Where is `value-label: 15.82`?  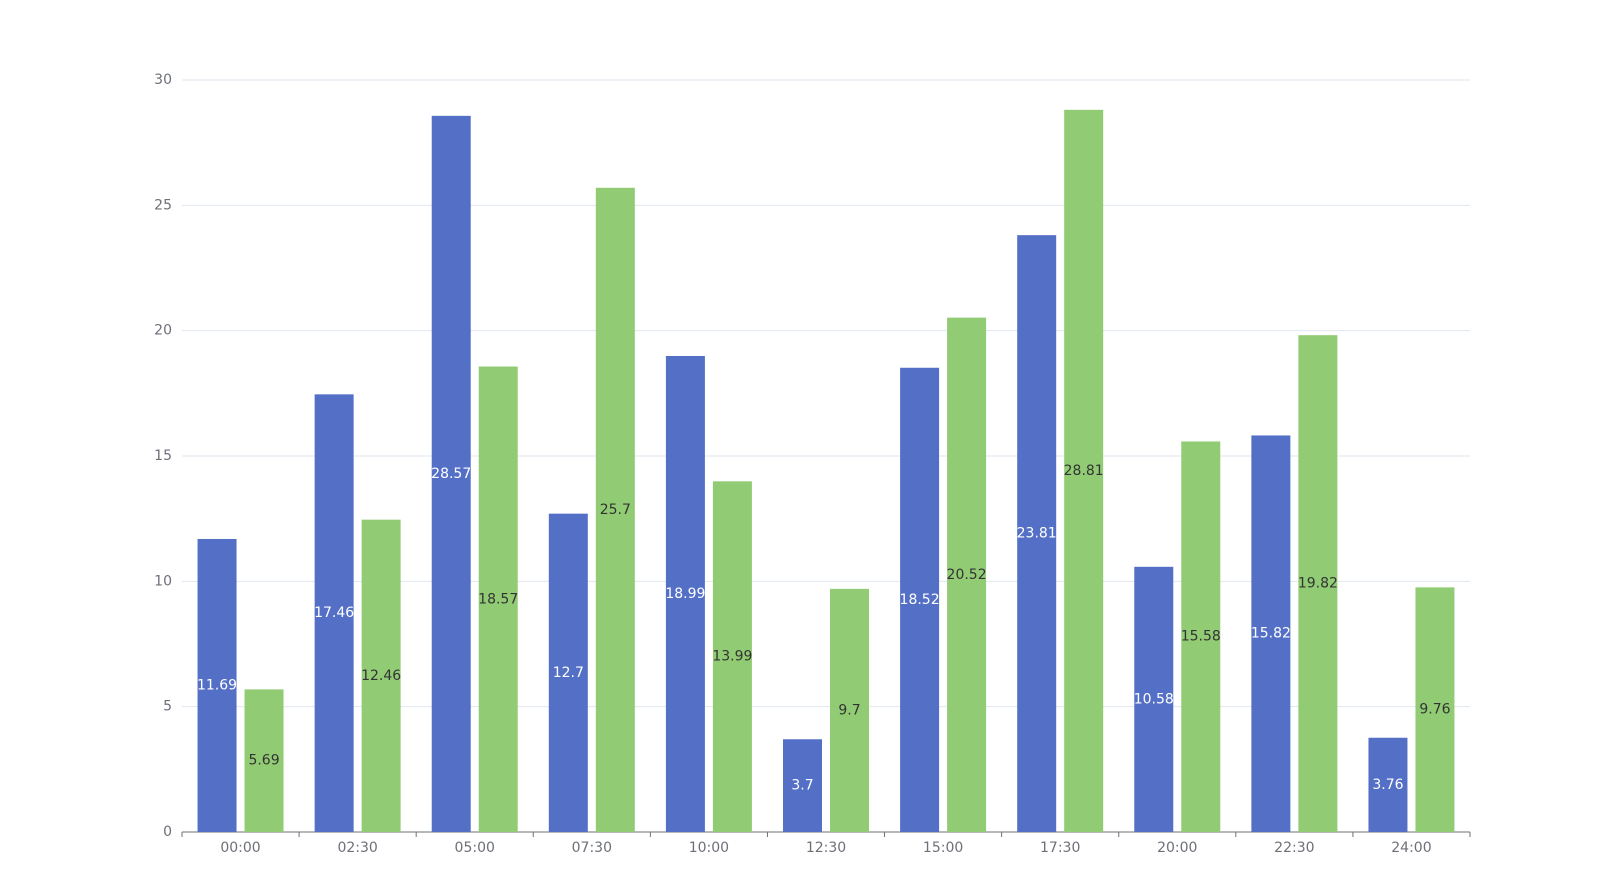 value-label: 15.82 is located at coordinates (1271, 634).